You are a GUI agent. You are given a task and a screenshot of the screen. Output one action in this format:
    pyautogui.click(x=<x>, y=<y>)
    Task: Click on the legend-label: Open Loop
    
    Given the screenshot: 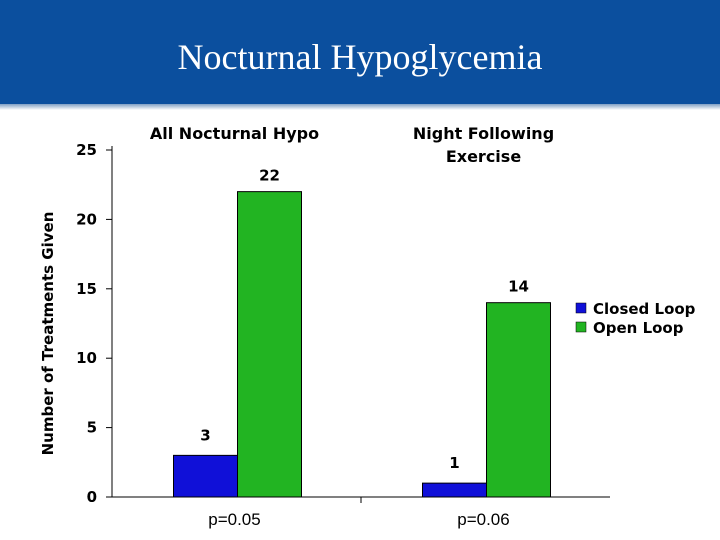 What is the action you would take?
    pyautogui.click(x=638, y=328)
    